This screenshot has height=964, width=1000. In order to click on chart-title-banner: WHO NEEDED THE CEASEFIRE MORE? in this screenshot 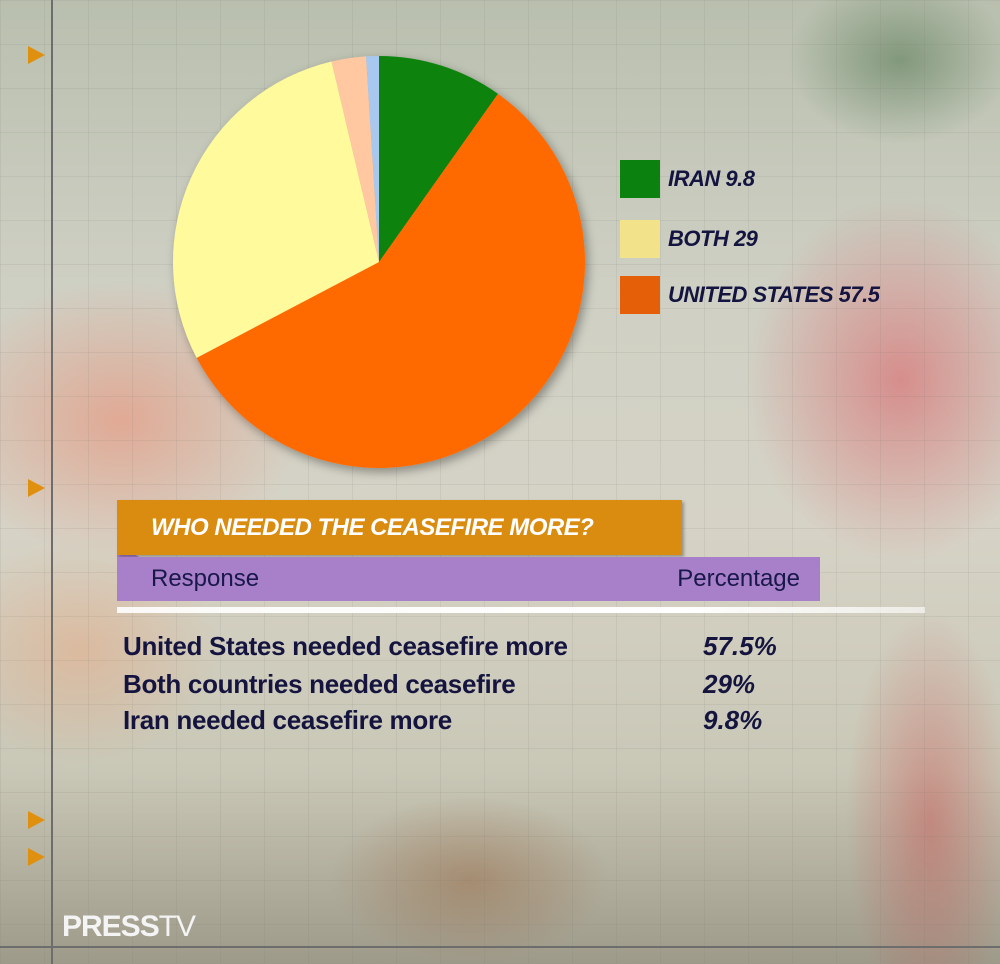, I will do `click(399, 527)`.